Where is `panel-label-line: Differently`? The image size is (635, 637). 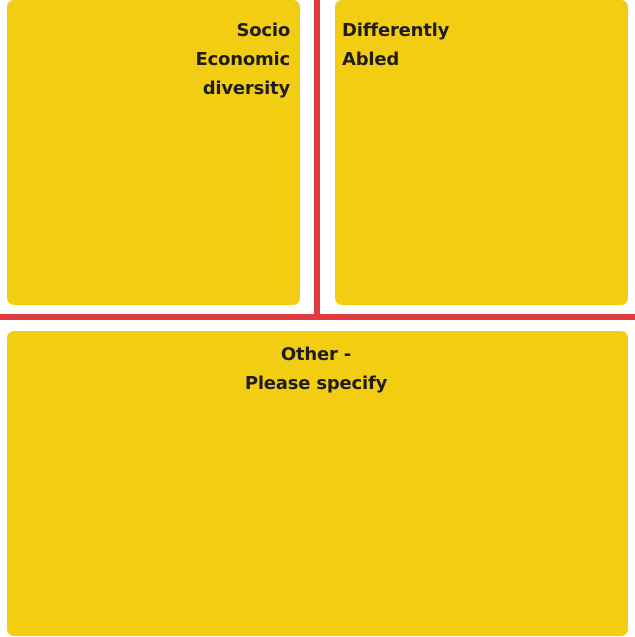
panel-label-line: Differently is located at coordinates (396, 30).